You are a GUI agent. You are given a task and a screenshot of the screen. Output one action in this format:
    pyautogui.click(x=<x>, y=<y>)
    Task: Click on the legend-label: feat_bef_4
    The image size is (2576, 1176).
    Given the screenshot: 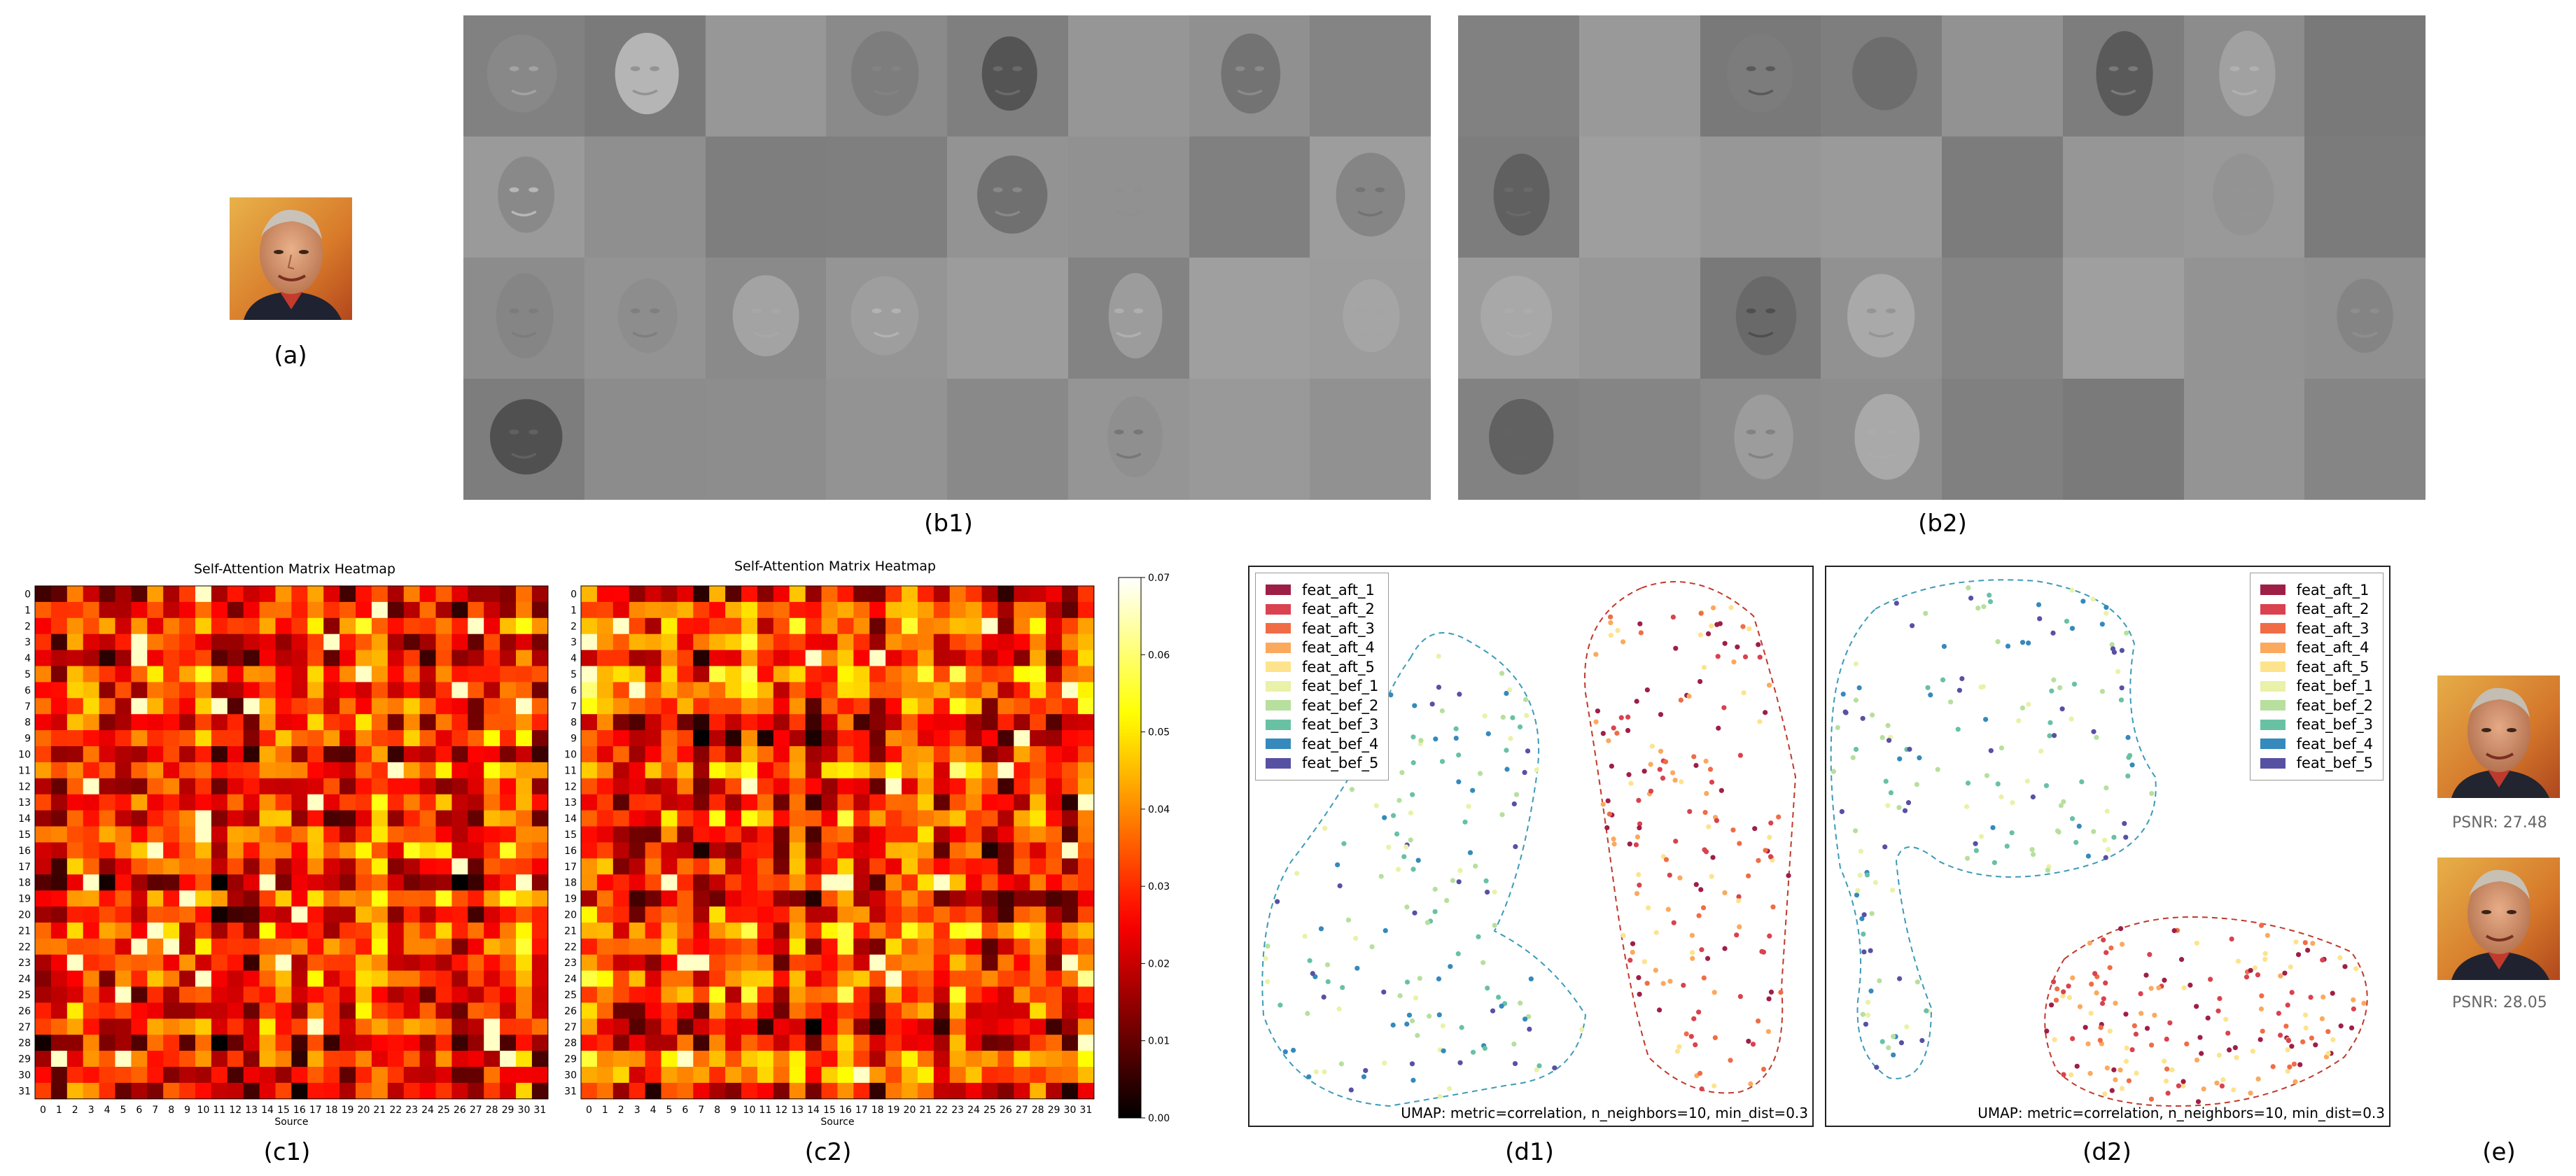 What is the action you would take?
    pyautogui.click(x=2334, y=743)
    